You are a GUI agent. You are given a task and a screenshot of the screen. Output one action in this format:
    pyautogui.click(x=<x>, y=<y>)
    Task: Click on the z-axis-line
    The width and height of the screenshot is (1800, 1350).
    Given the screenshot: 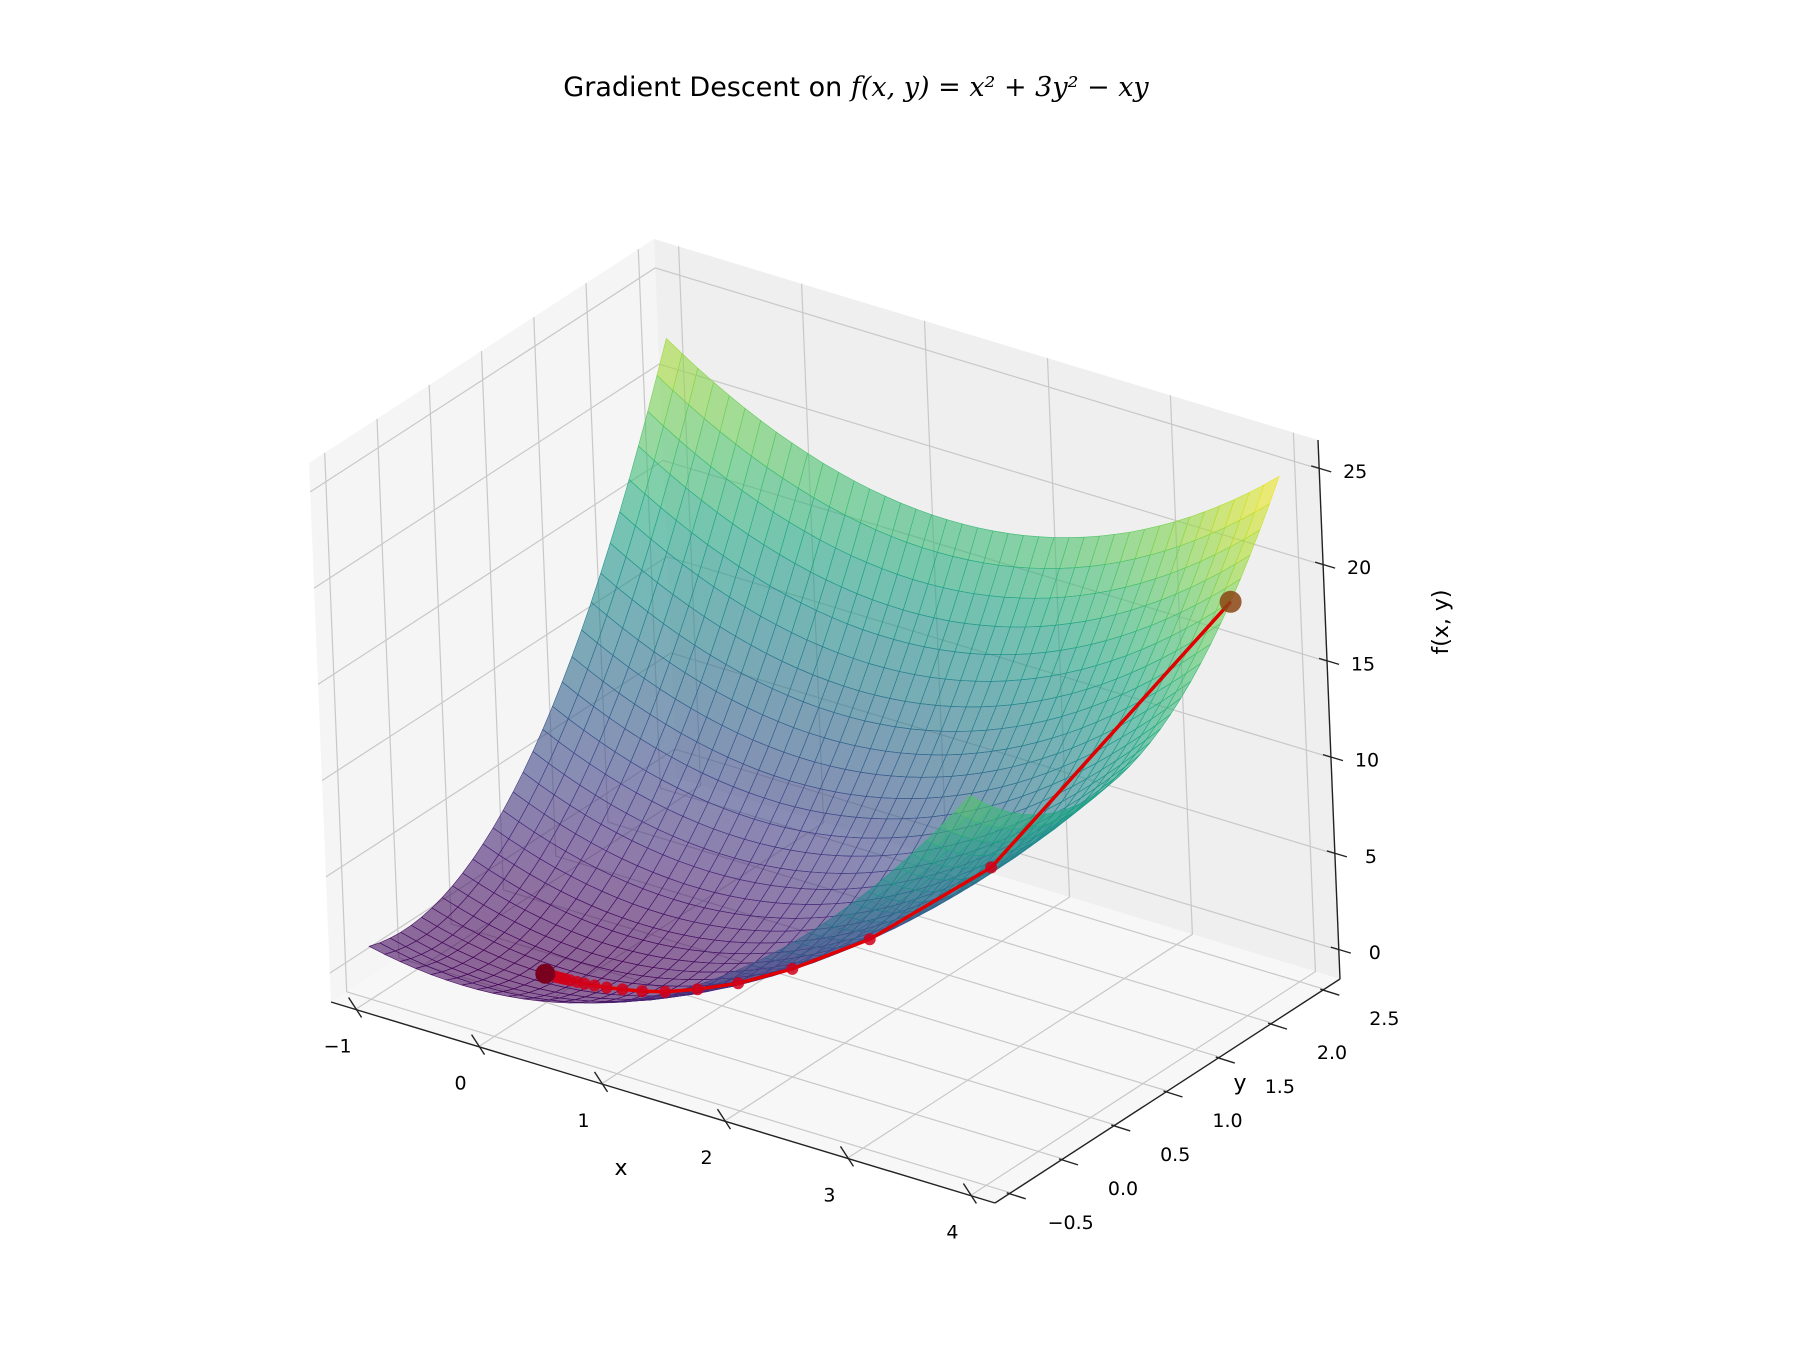 What is the action you would take?
    pyautogui.click(x=1329, y=709)
    